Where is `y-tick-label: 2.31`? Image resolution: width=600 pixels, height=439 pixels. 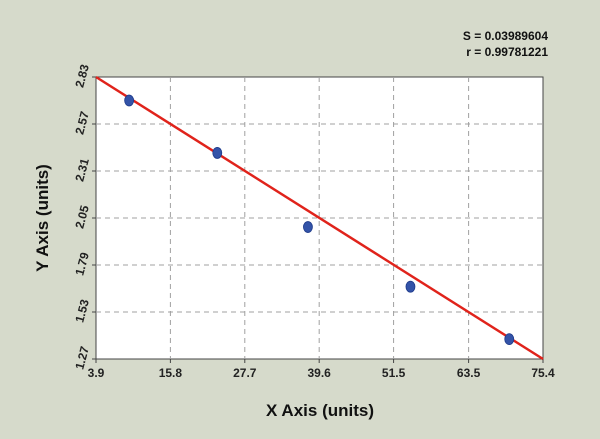 y-tick-label: 2.31 is located at coordinates (82, 170).